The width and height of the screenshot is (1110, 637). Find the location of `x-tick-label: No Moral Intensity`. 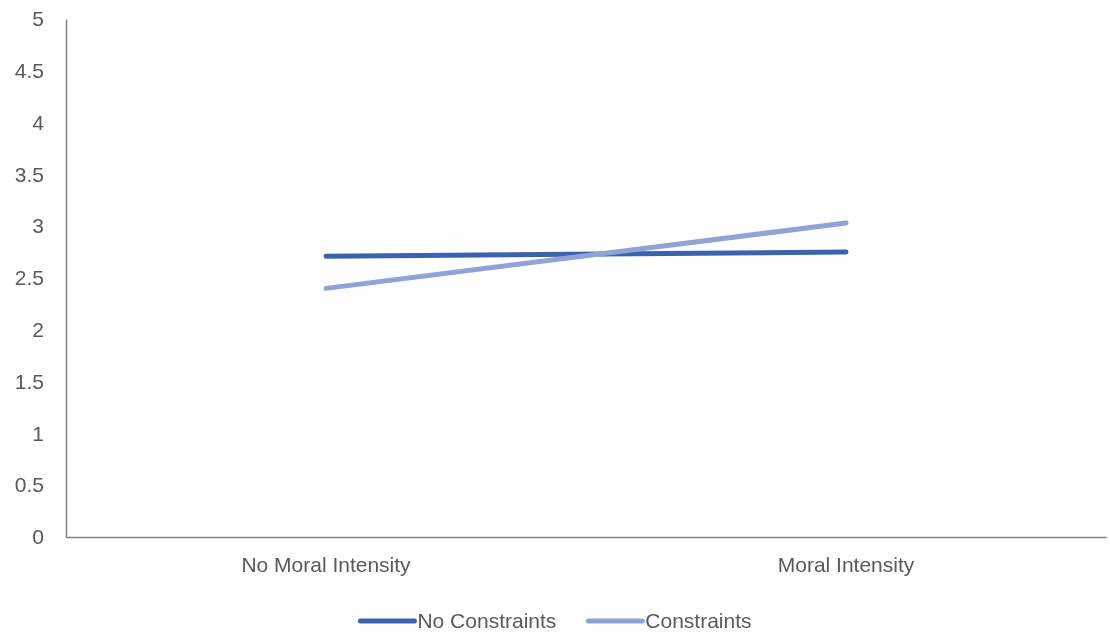

x-tick-label: No Moral Intensity is located at coordinates (326, 564).